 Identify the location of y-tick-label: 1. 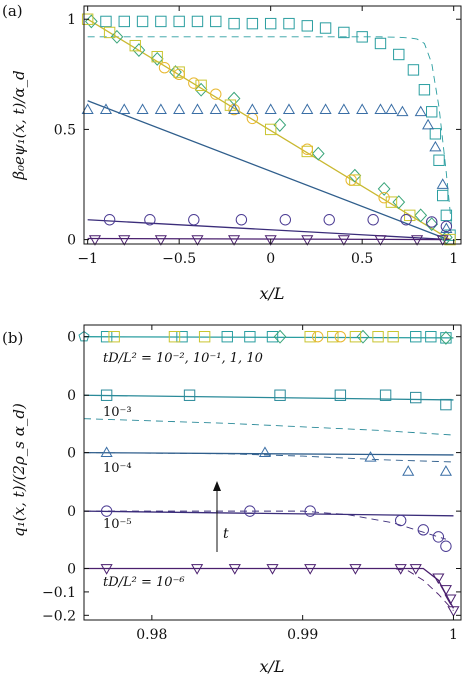
(71, 20).